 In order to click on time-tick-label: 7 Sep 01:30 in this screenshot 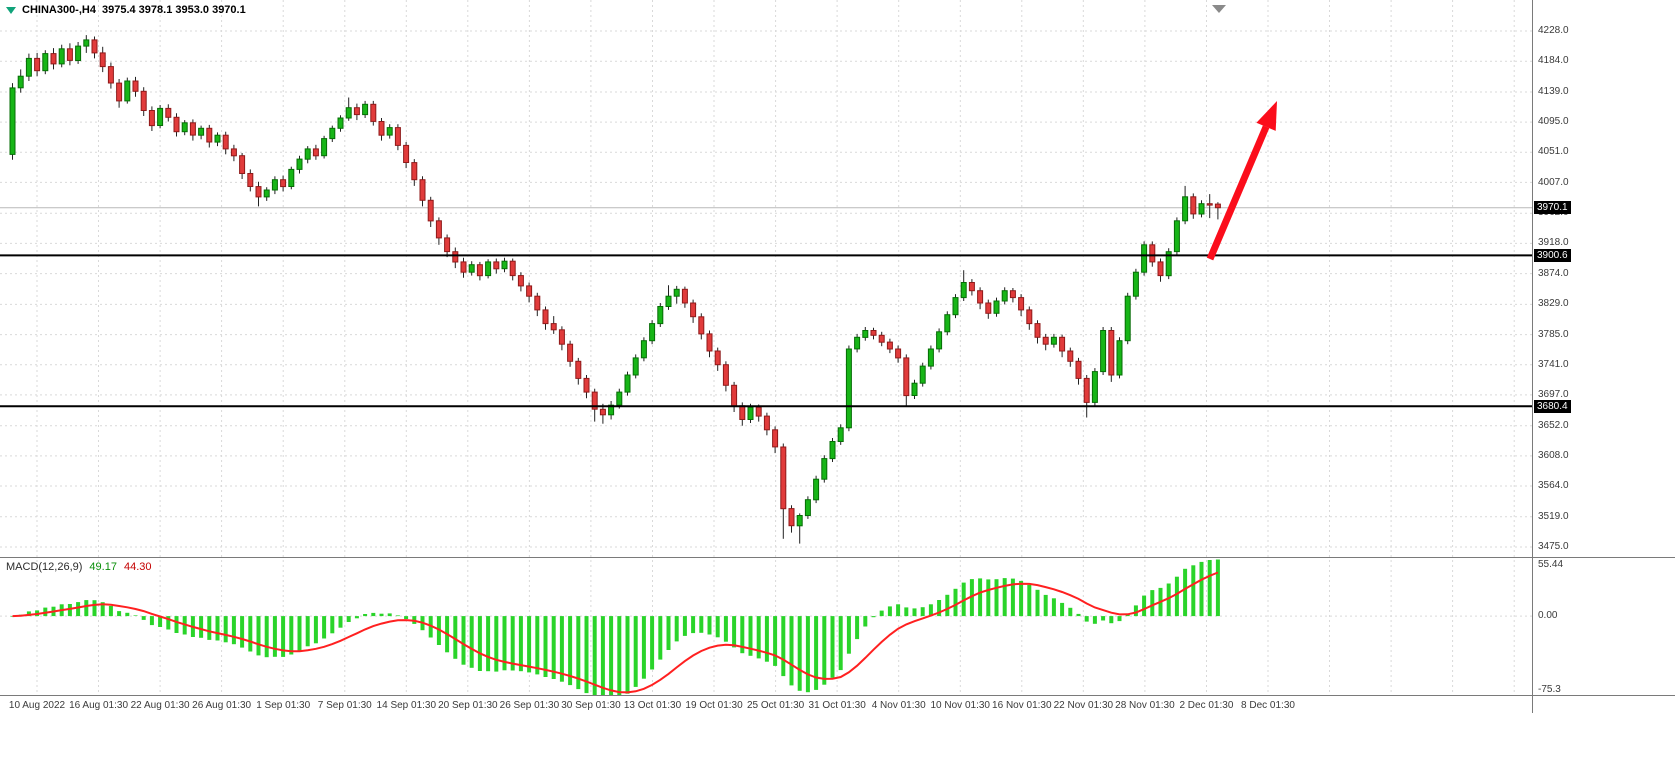, I will do `click(344, 705)`.